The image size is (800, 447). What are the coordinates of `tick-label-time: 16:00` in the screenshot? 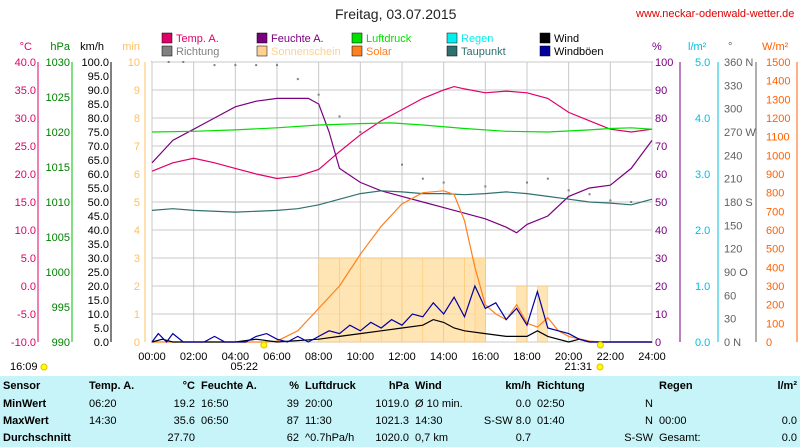 It's located at (486, 357).